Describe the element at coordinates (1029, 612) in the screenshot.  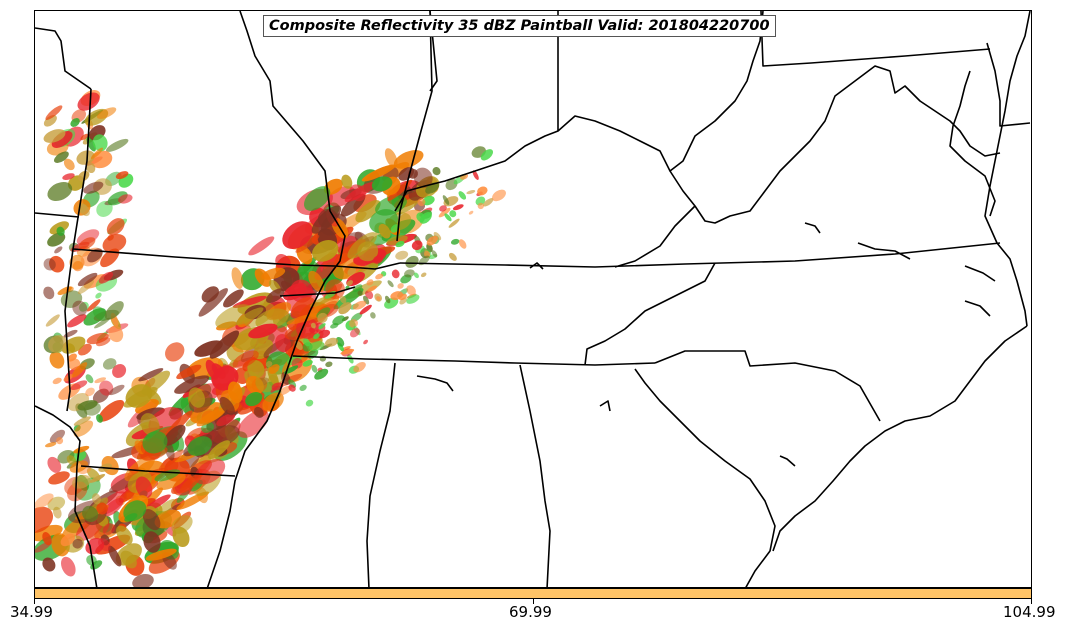
I see `colorbar-tick-label-max: 104.99` at that location.